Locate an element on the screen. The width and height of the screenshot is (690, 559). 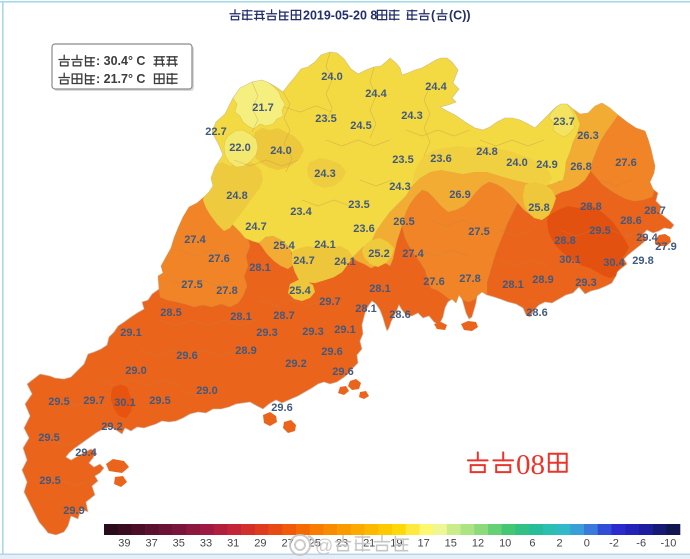
svg-text: 39 is located at coordinates (124, 544).